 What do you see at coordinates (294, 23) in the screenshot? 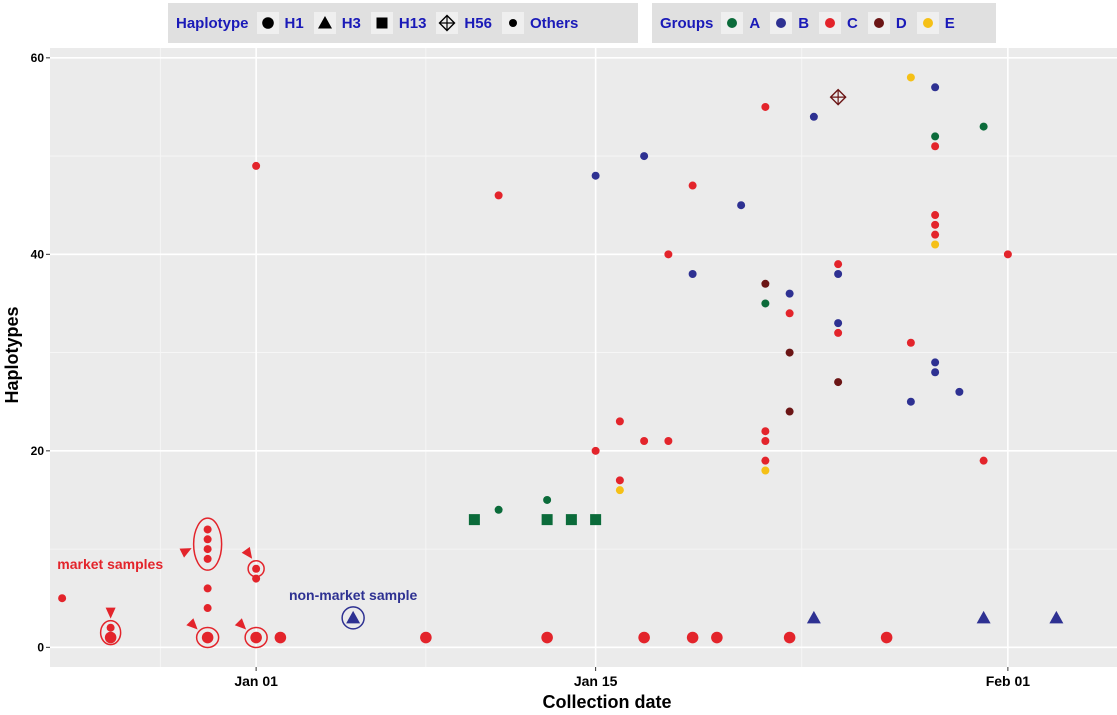
I see `haplotype-legend-label: H1` at bounding box center [294, 23].